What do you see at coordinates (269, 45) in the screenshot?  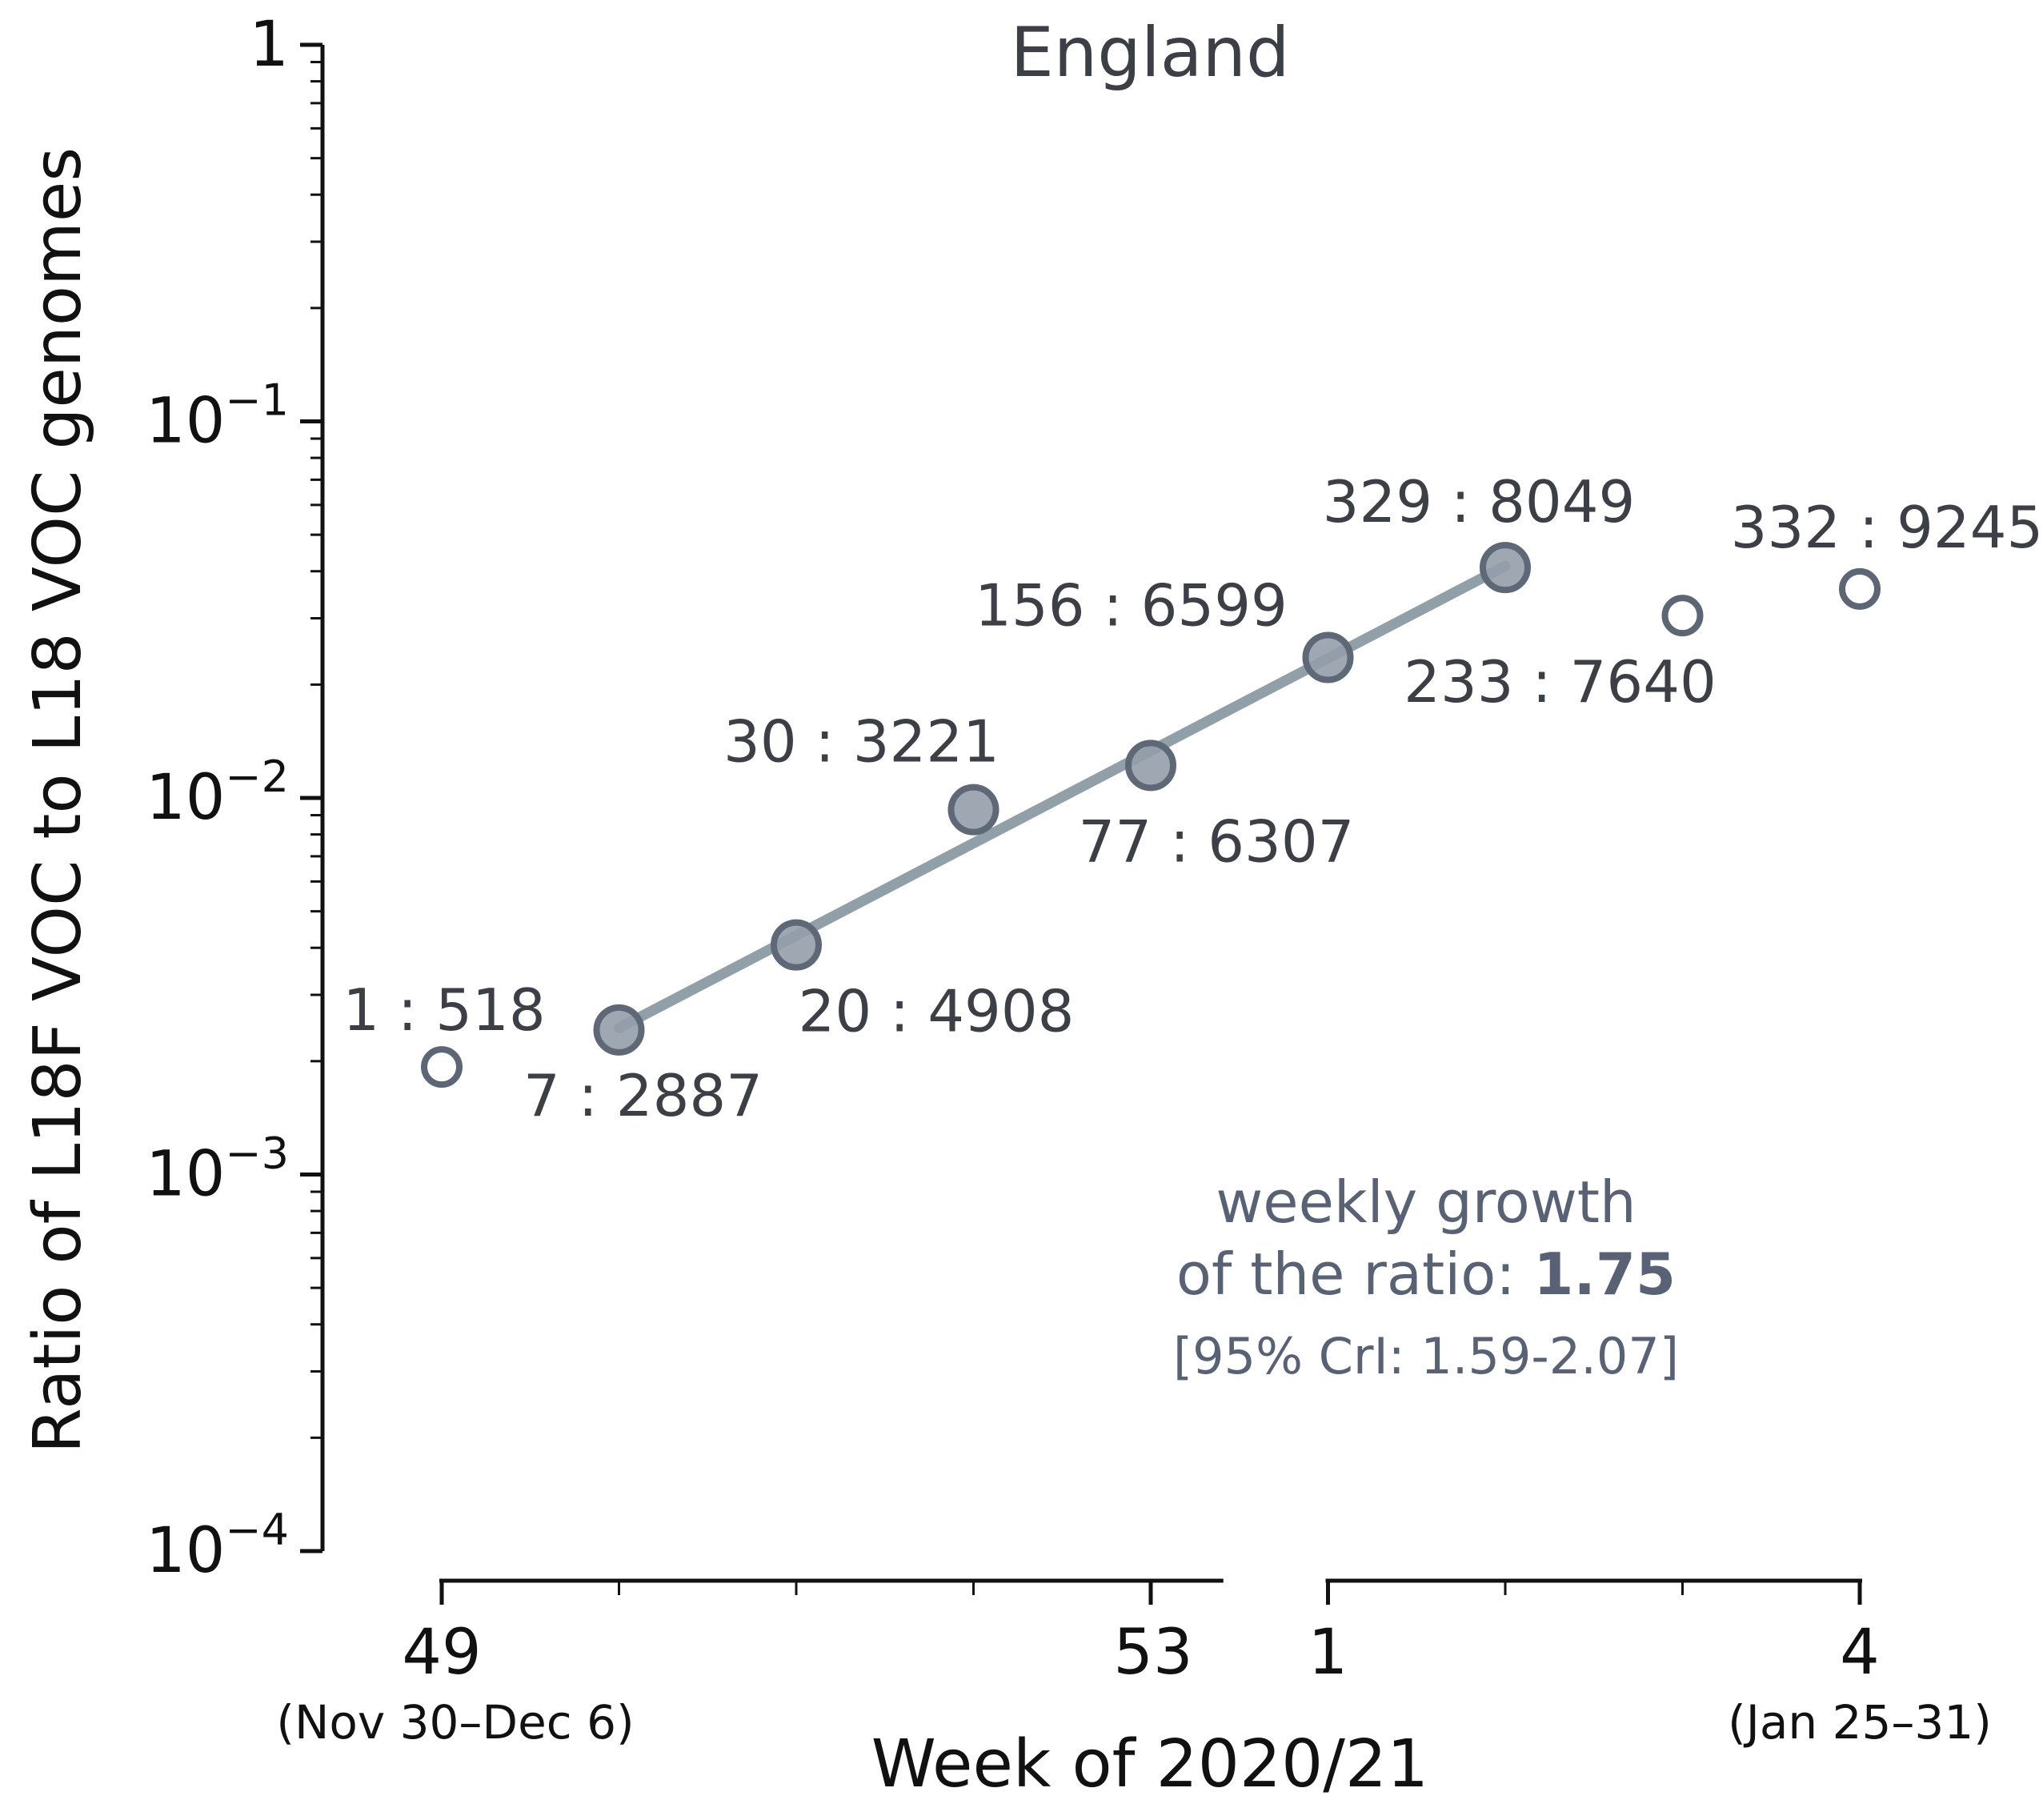 I see `y-tick-label: 1` at bounding box center [269, 45].